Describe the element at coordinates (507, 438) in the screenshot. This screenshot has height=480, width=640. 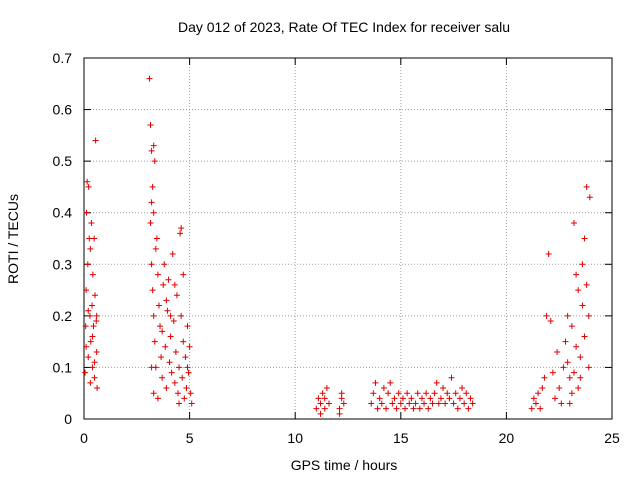
I see `x-tick-label: 20` at that location.